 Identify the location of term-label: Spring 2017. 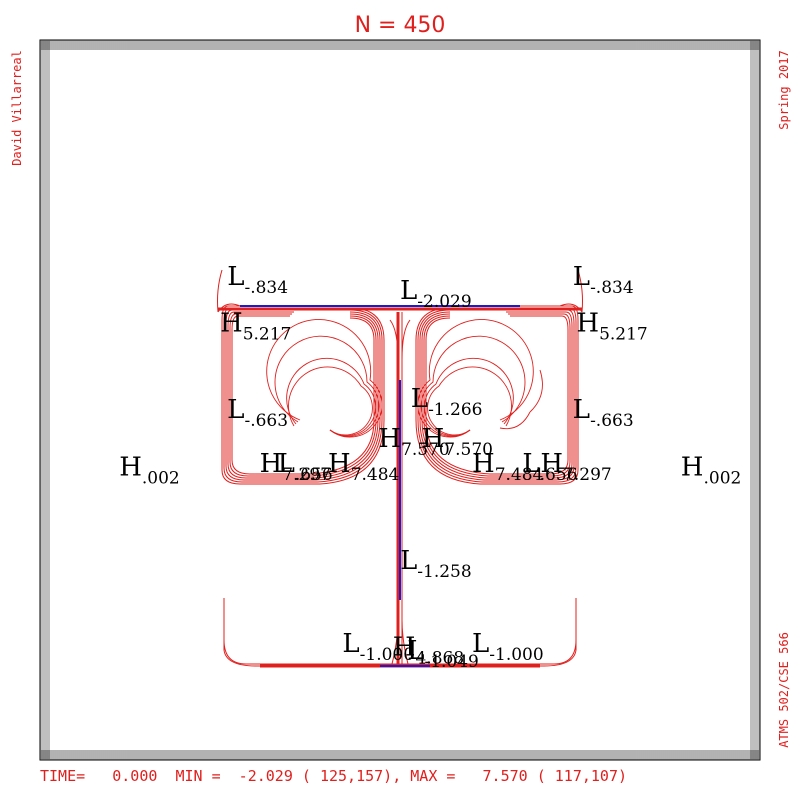
(784, 89).